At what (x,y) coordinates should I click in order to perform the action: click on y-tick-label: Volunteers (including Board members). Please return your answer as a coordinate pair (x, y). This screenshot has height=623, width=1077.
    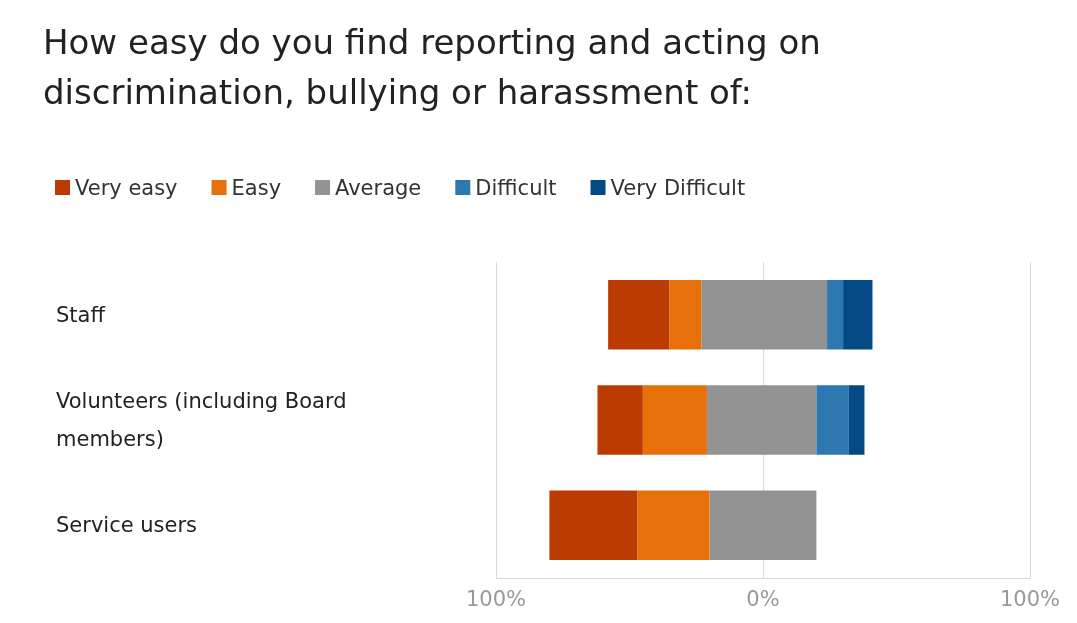
    Looking at the image, I should click on (205, 420).